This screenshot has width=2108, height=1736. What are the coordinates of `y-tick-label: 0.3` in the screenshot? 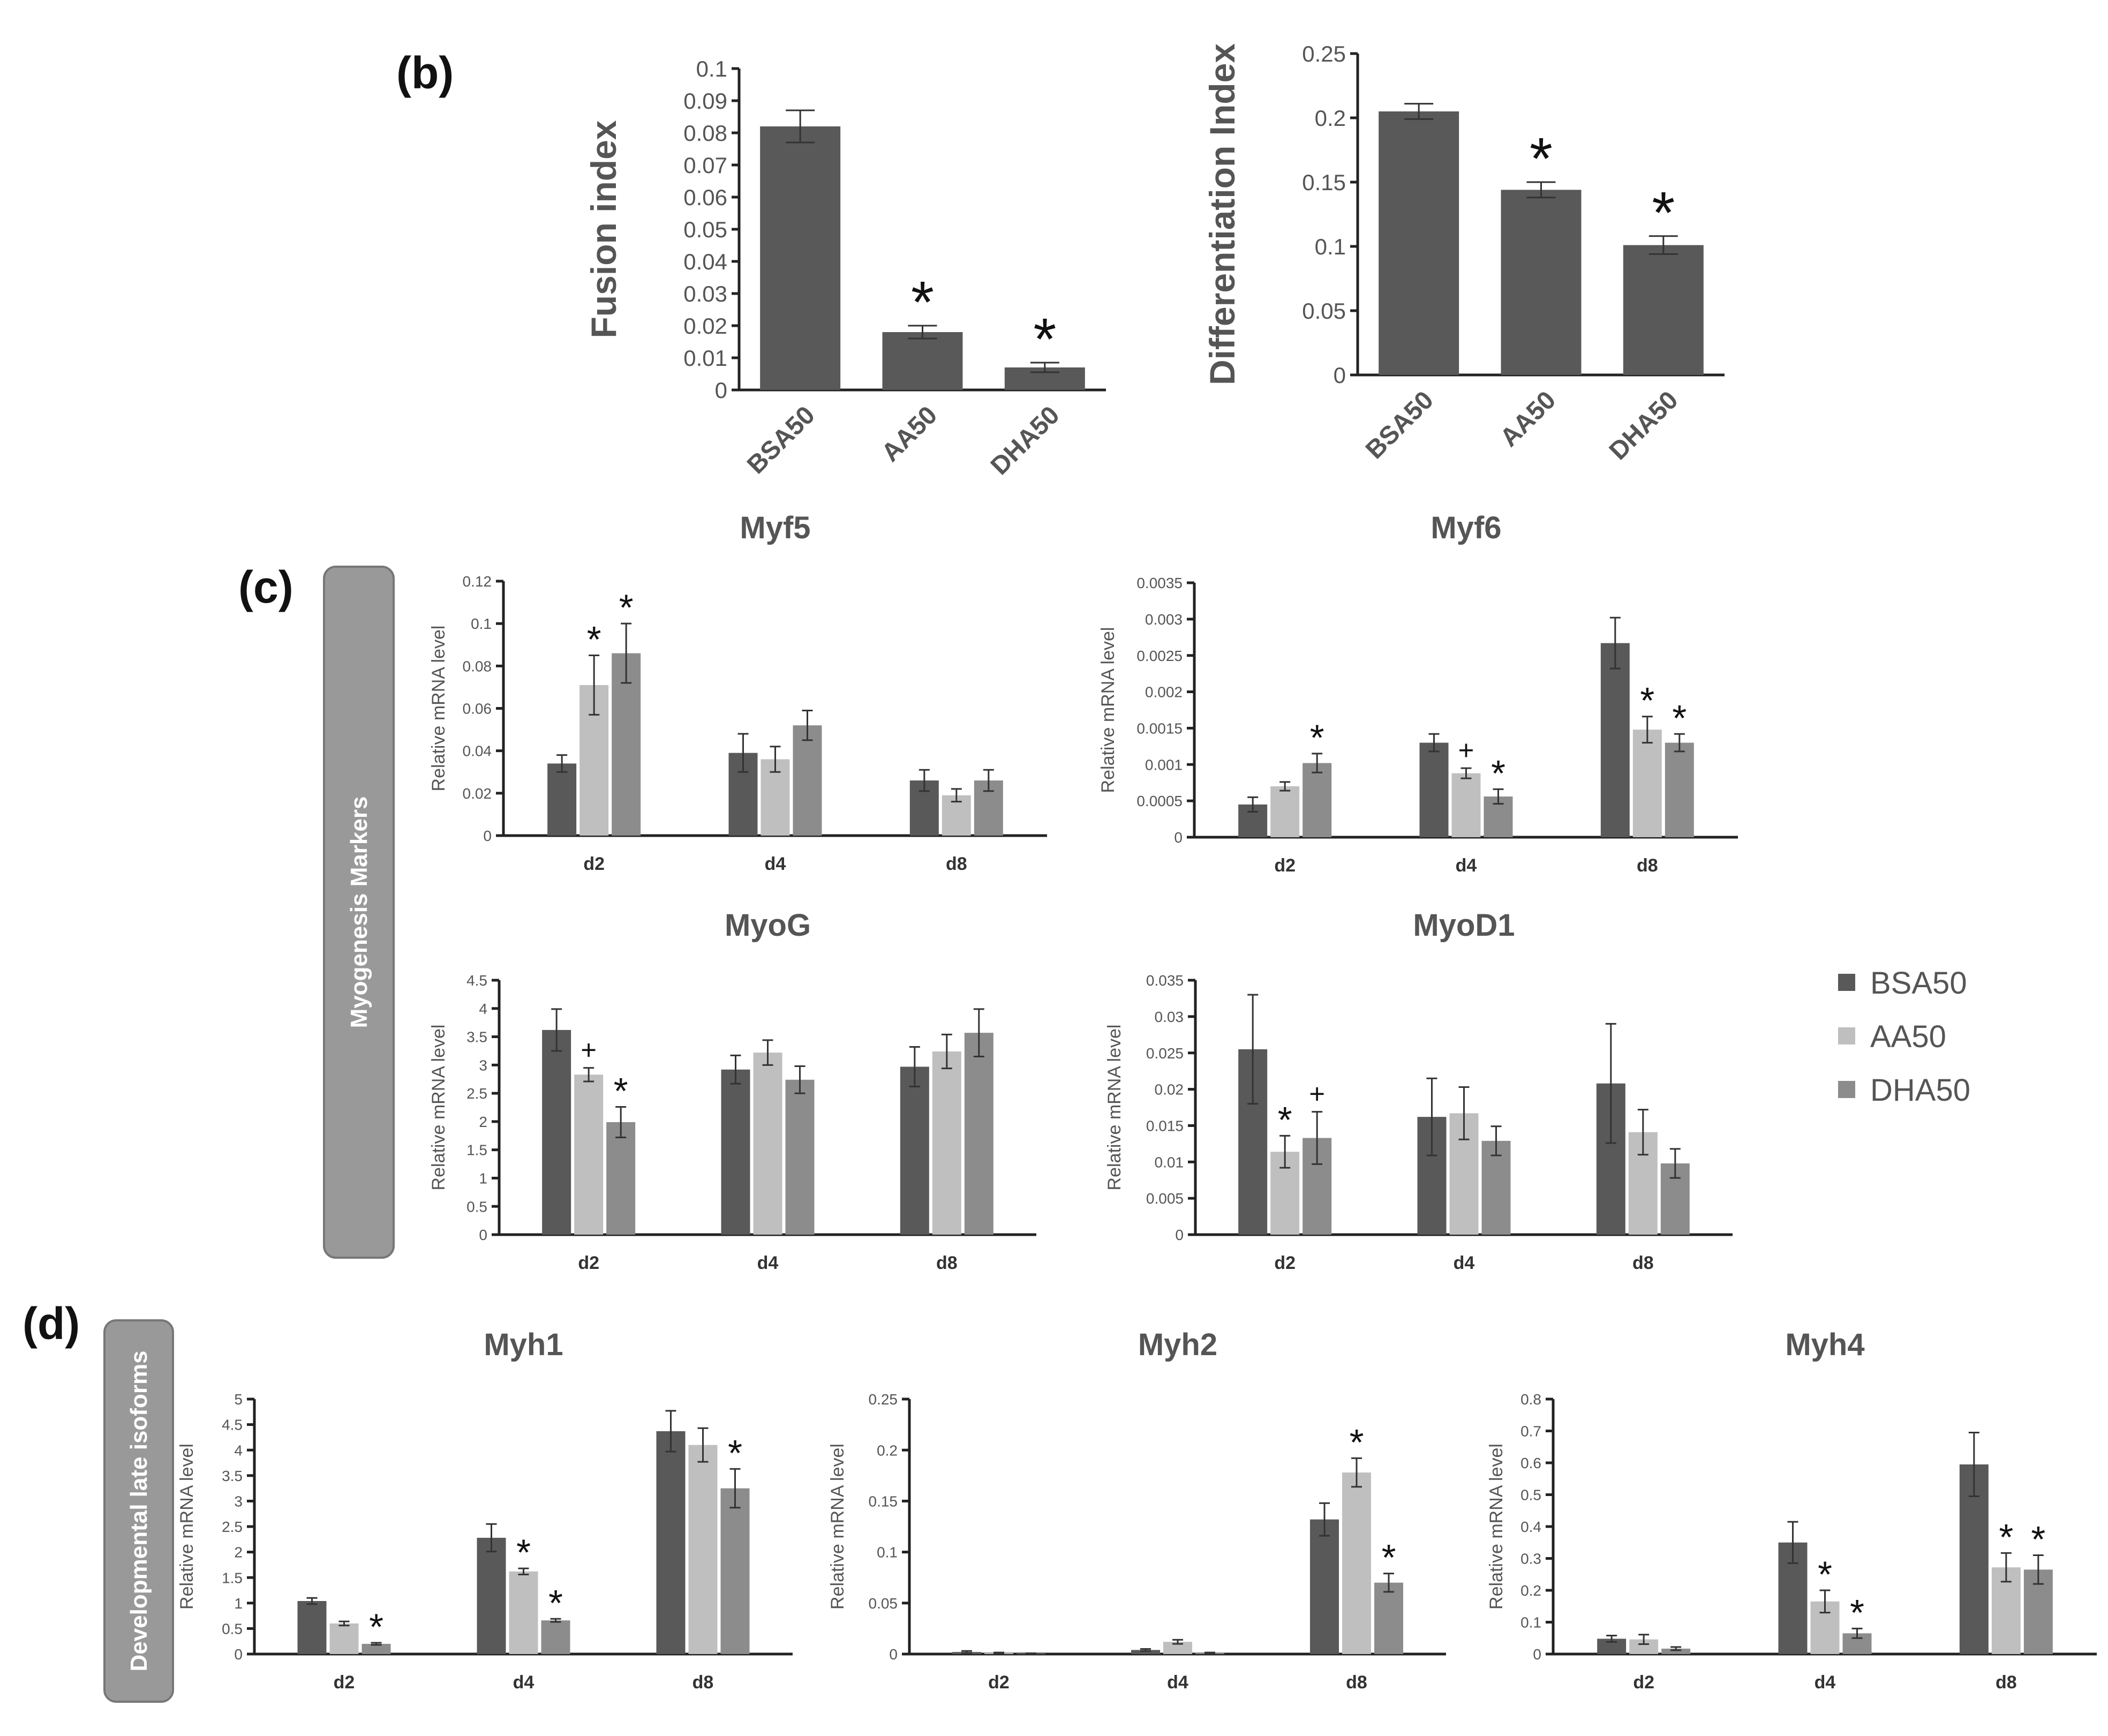 It's located at (1530, 1559).